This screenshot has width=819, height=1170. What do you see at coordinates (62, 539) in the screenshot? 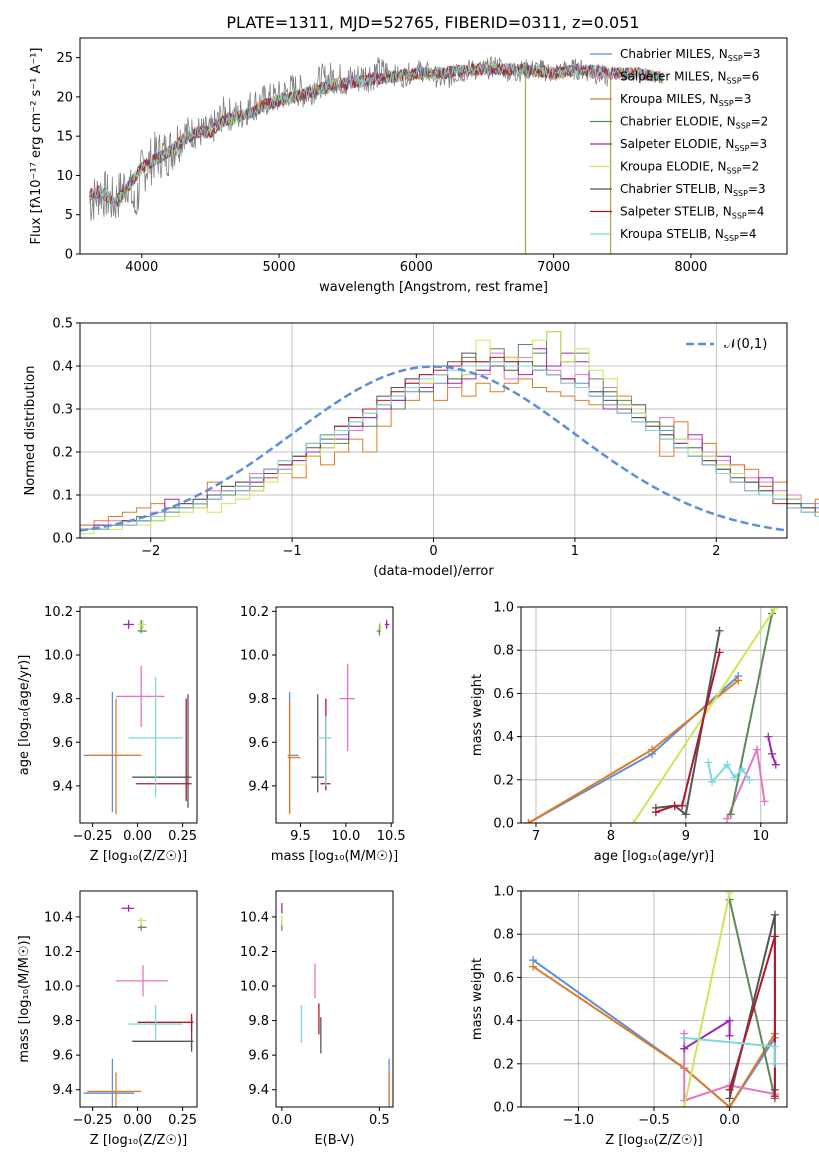
I see `y-tick-label: 0.0` at bounding box center [62, 539].